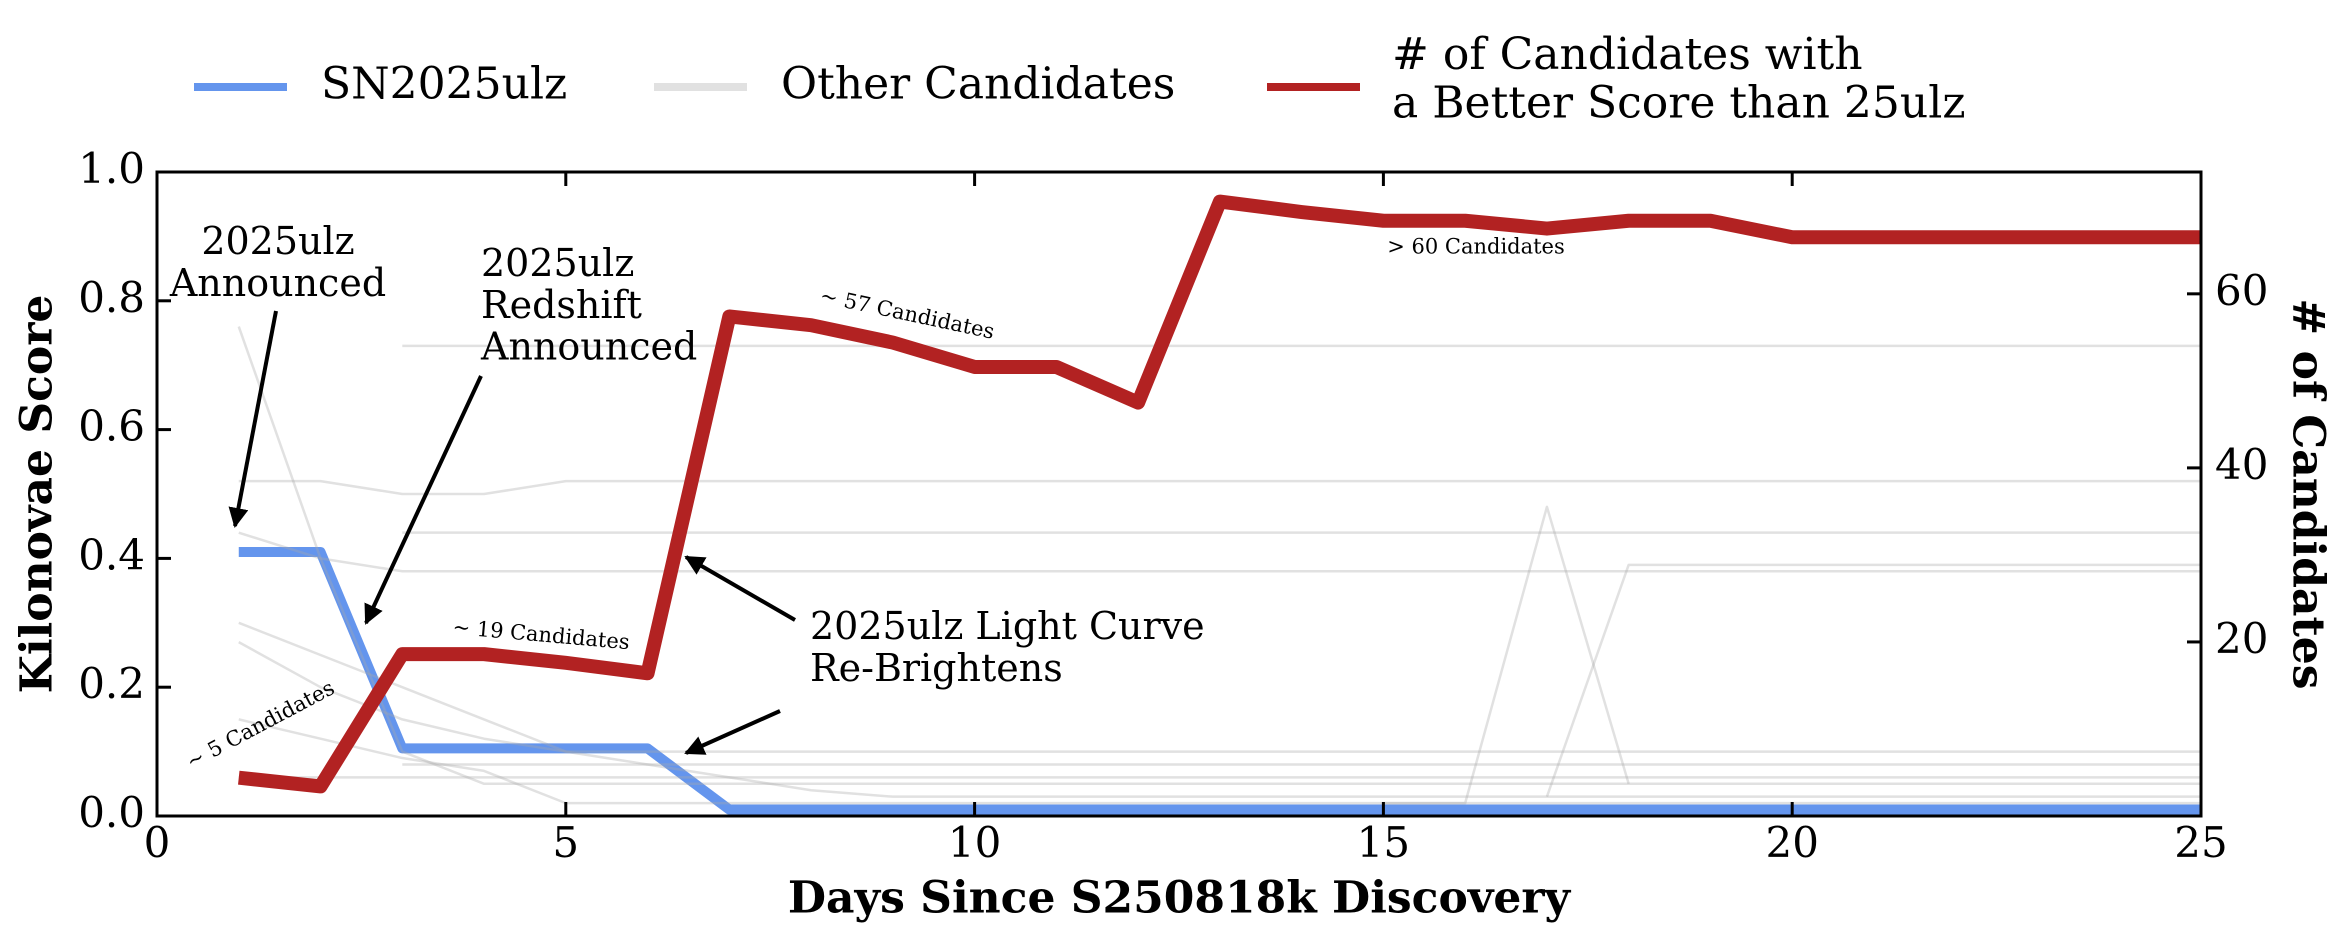 Image resolution: width=2343 pixels, height=944 pixels. What do you see at coordinates (978, 84) in the screenshot?
I see `legend-label: Other Candidates` at bounding box center [978, 84].